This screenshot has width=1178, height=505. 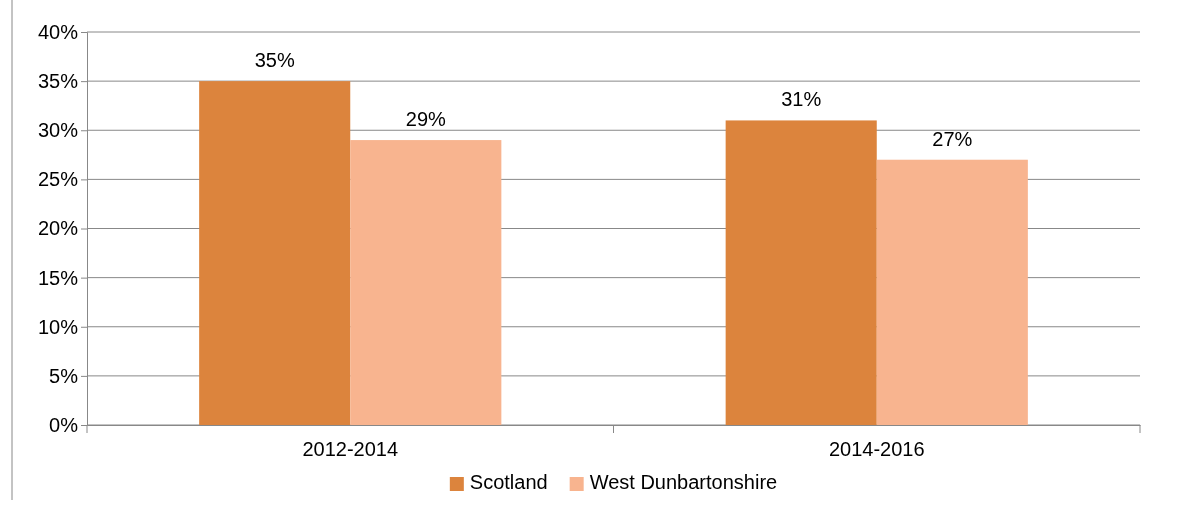 What do you see at coordinates (426, 119) in the screenshot?
I see `data-label: 29%` at bounding box center [426, 119].